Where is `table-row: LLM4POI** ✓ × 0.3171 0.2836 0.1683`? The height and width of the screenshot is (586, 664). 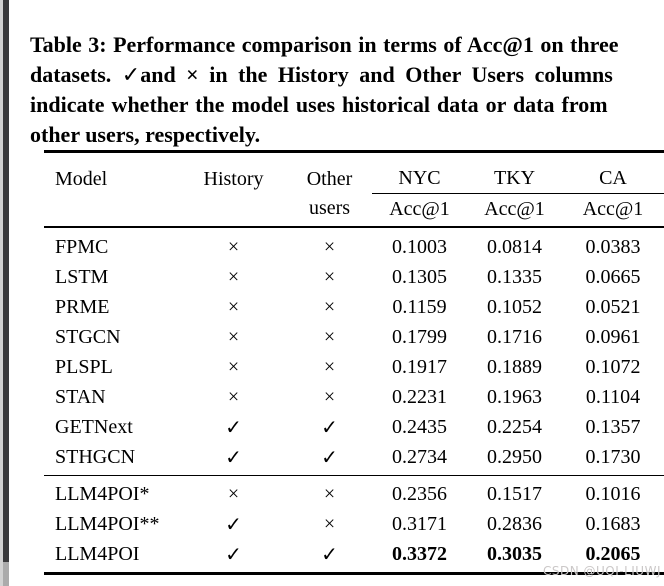
table-row: LLM4POI** ✓ × 0.3171 0.2836 0.1683 is located at coordinates (354, 524).